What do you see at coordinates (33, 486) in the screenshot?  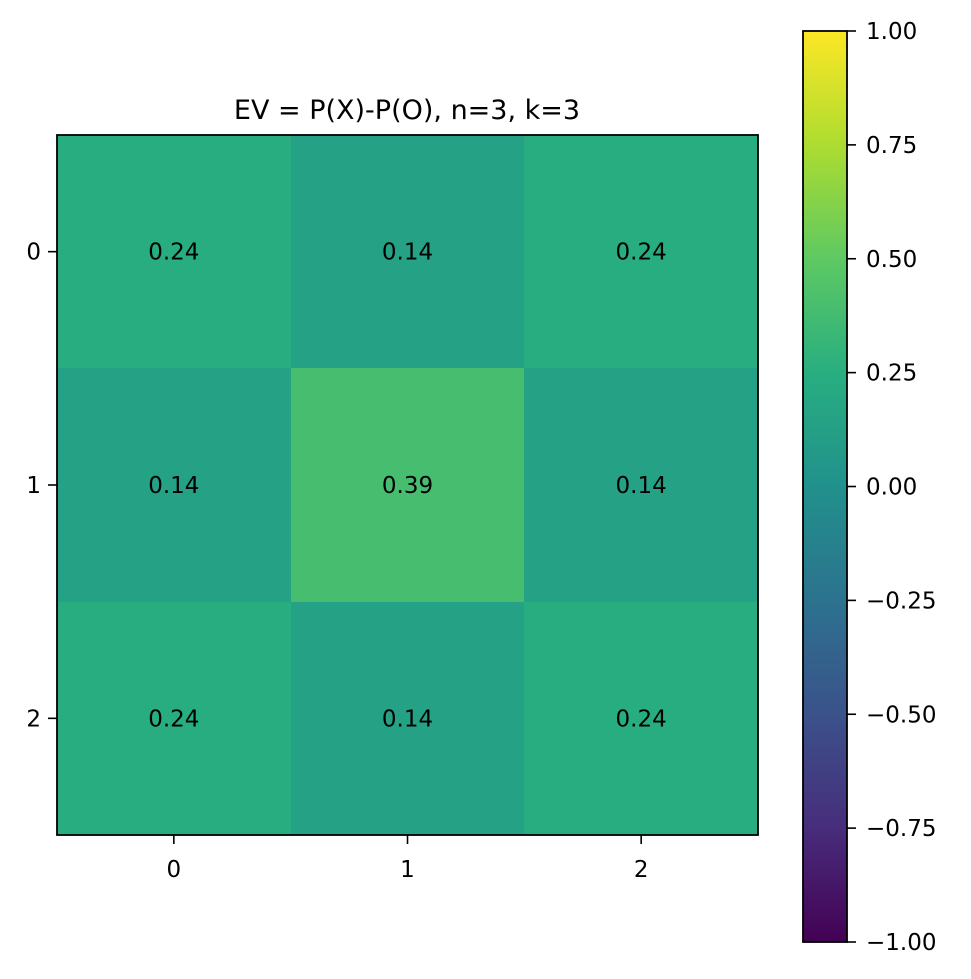 I see `y-tick-label-1: 1` at bounding box center [33, 486].